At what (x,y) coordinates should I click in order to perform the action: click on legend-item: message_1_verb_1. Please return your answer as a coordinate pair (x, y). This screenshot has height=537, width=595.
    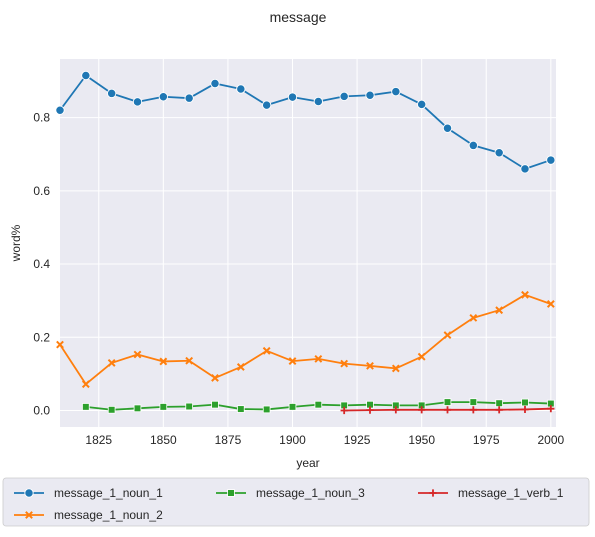
    Looking at the image, I should click on (491, 493).